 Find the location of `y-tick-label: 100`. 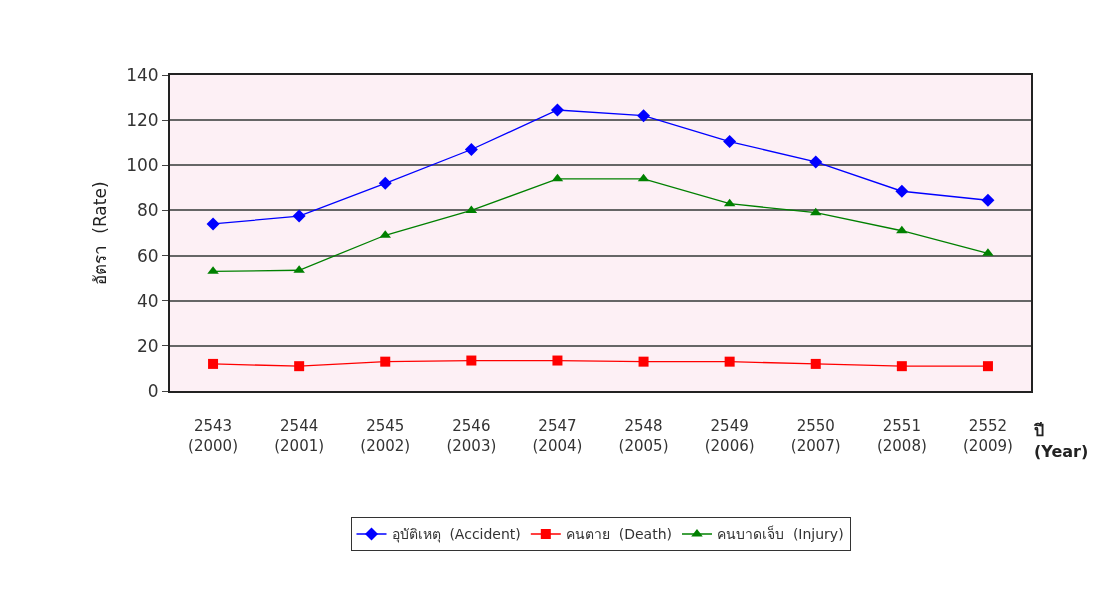

y-tick-label: 100 is located at coordinates (142, 165).